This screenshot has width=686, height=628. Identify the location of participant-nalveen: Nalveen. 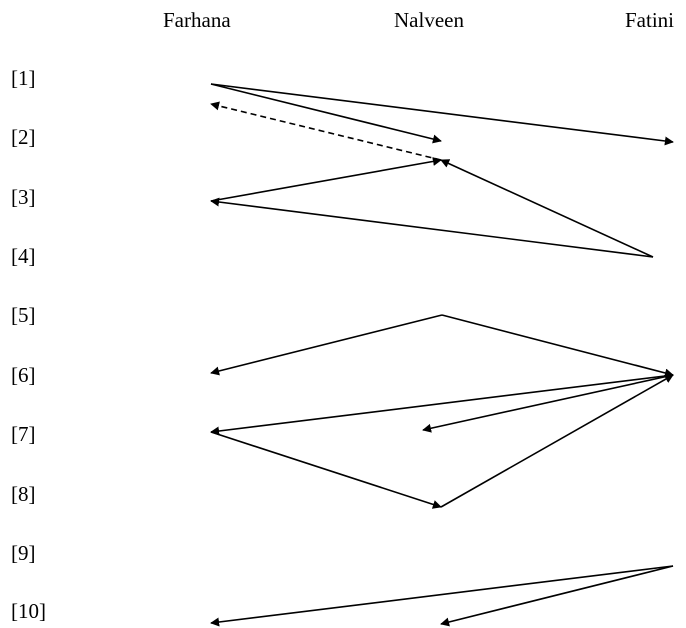
(429, 20).